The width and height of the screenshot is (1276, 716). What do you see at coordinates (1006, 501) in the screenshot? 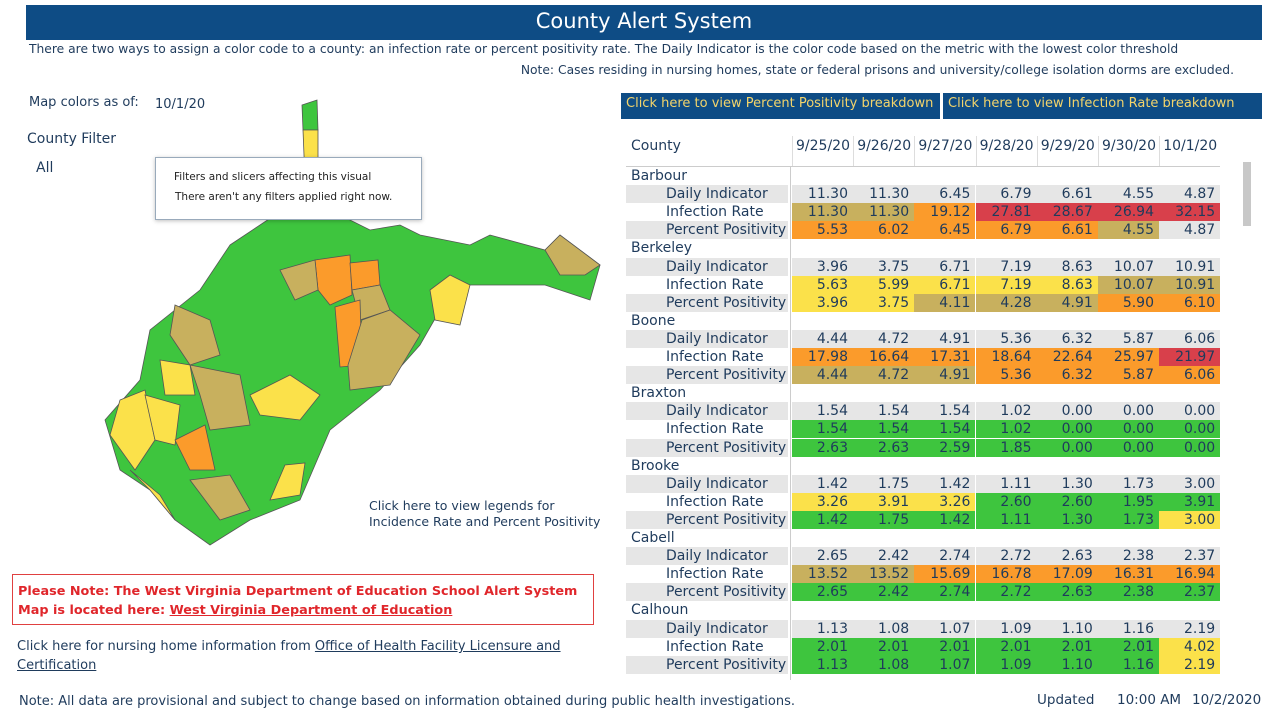
I see `value-cell: 2.60` at bounding box center [1006, 501].